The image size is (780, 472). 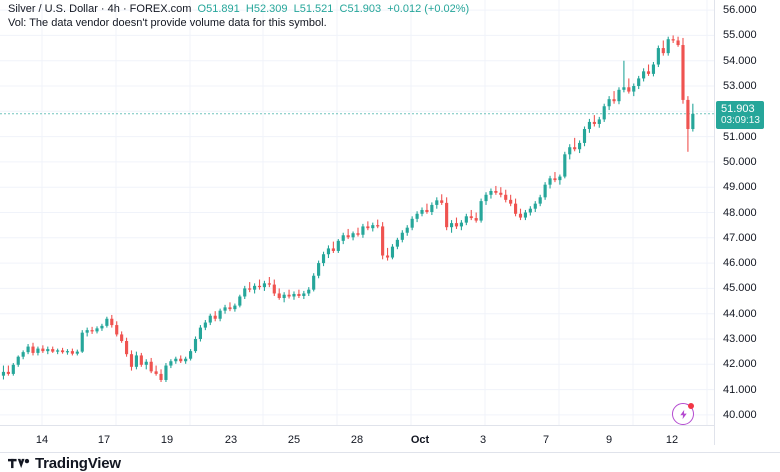 What do you see at coordinates (420, 440) in the screenshot?
I see `time-tick-label: Oct` at bounding box center [420, 440].